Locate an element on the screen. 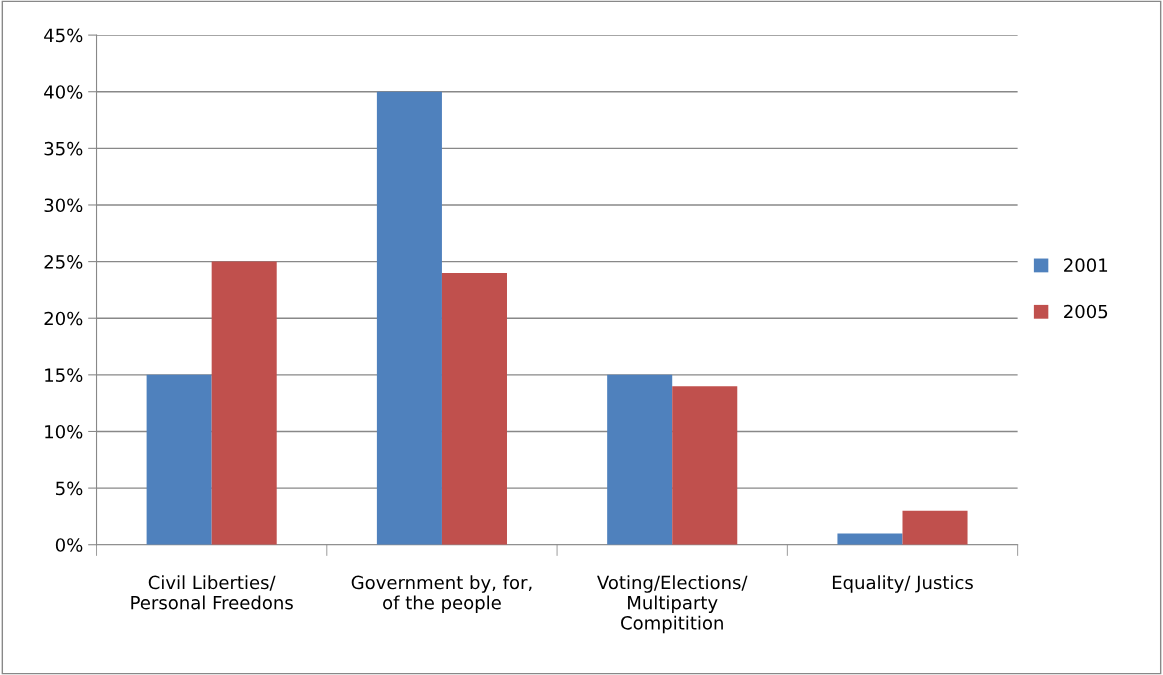  y-tick-label: 35% is located at coordinates (63, 148).